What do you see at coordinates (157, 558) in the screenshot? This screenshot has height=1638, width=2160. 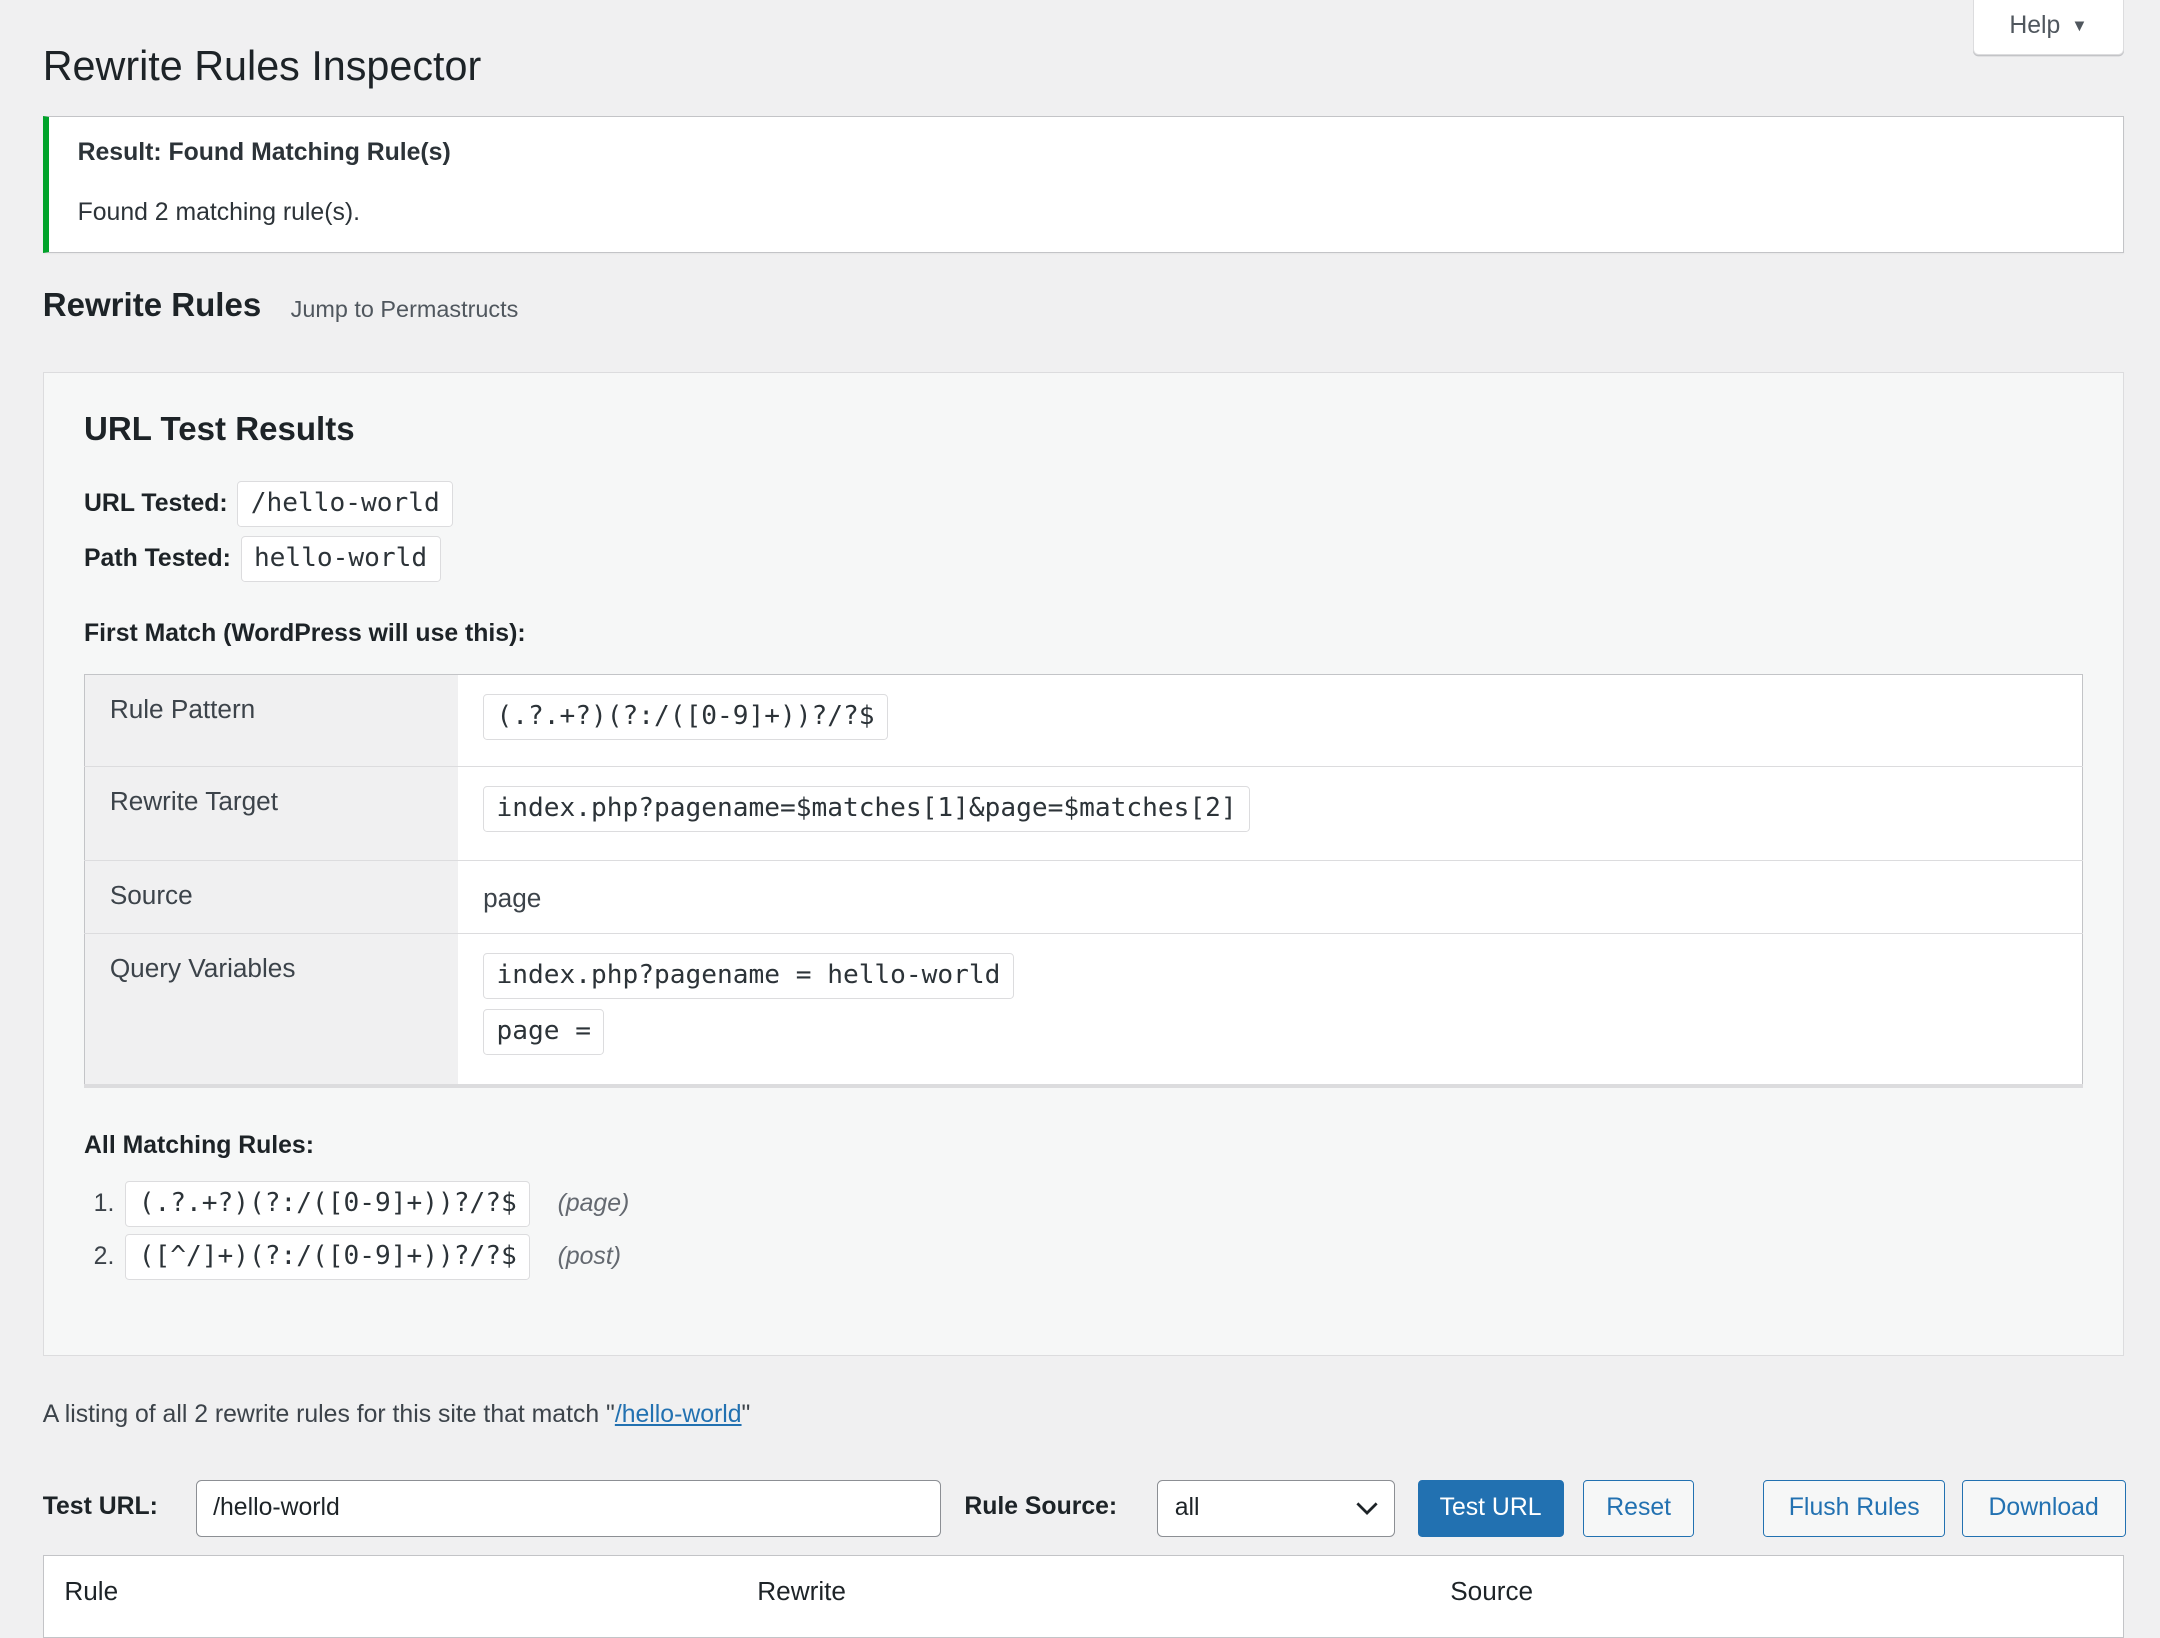 I see `path-tested-label: Path Tested:` at bounding box center [157, 558].